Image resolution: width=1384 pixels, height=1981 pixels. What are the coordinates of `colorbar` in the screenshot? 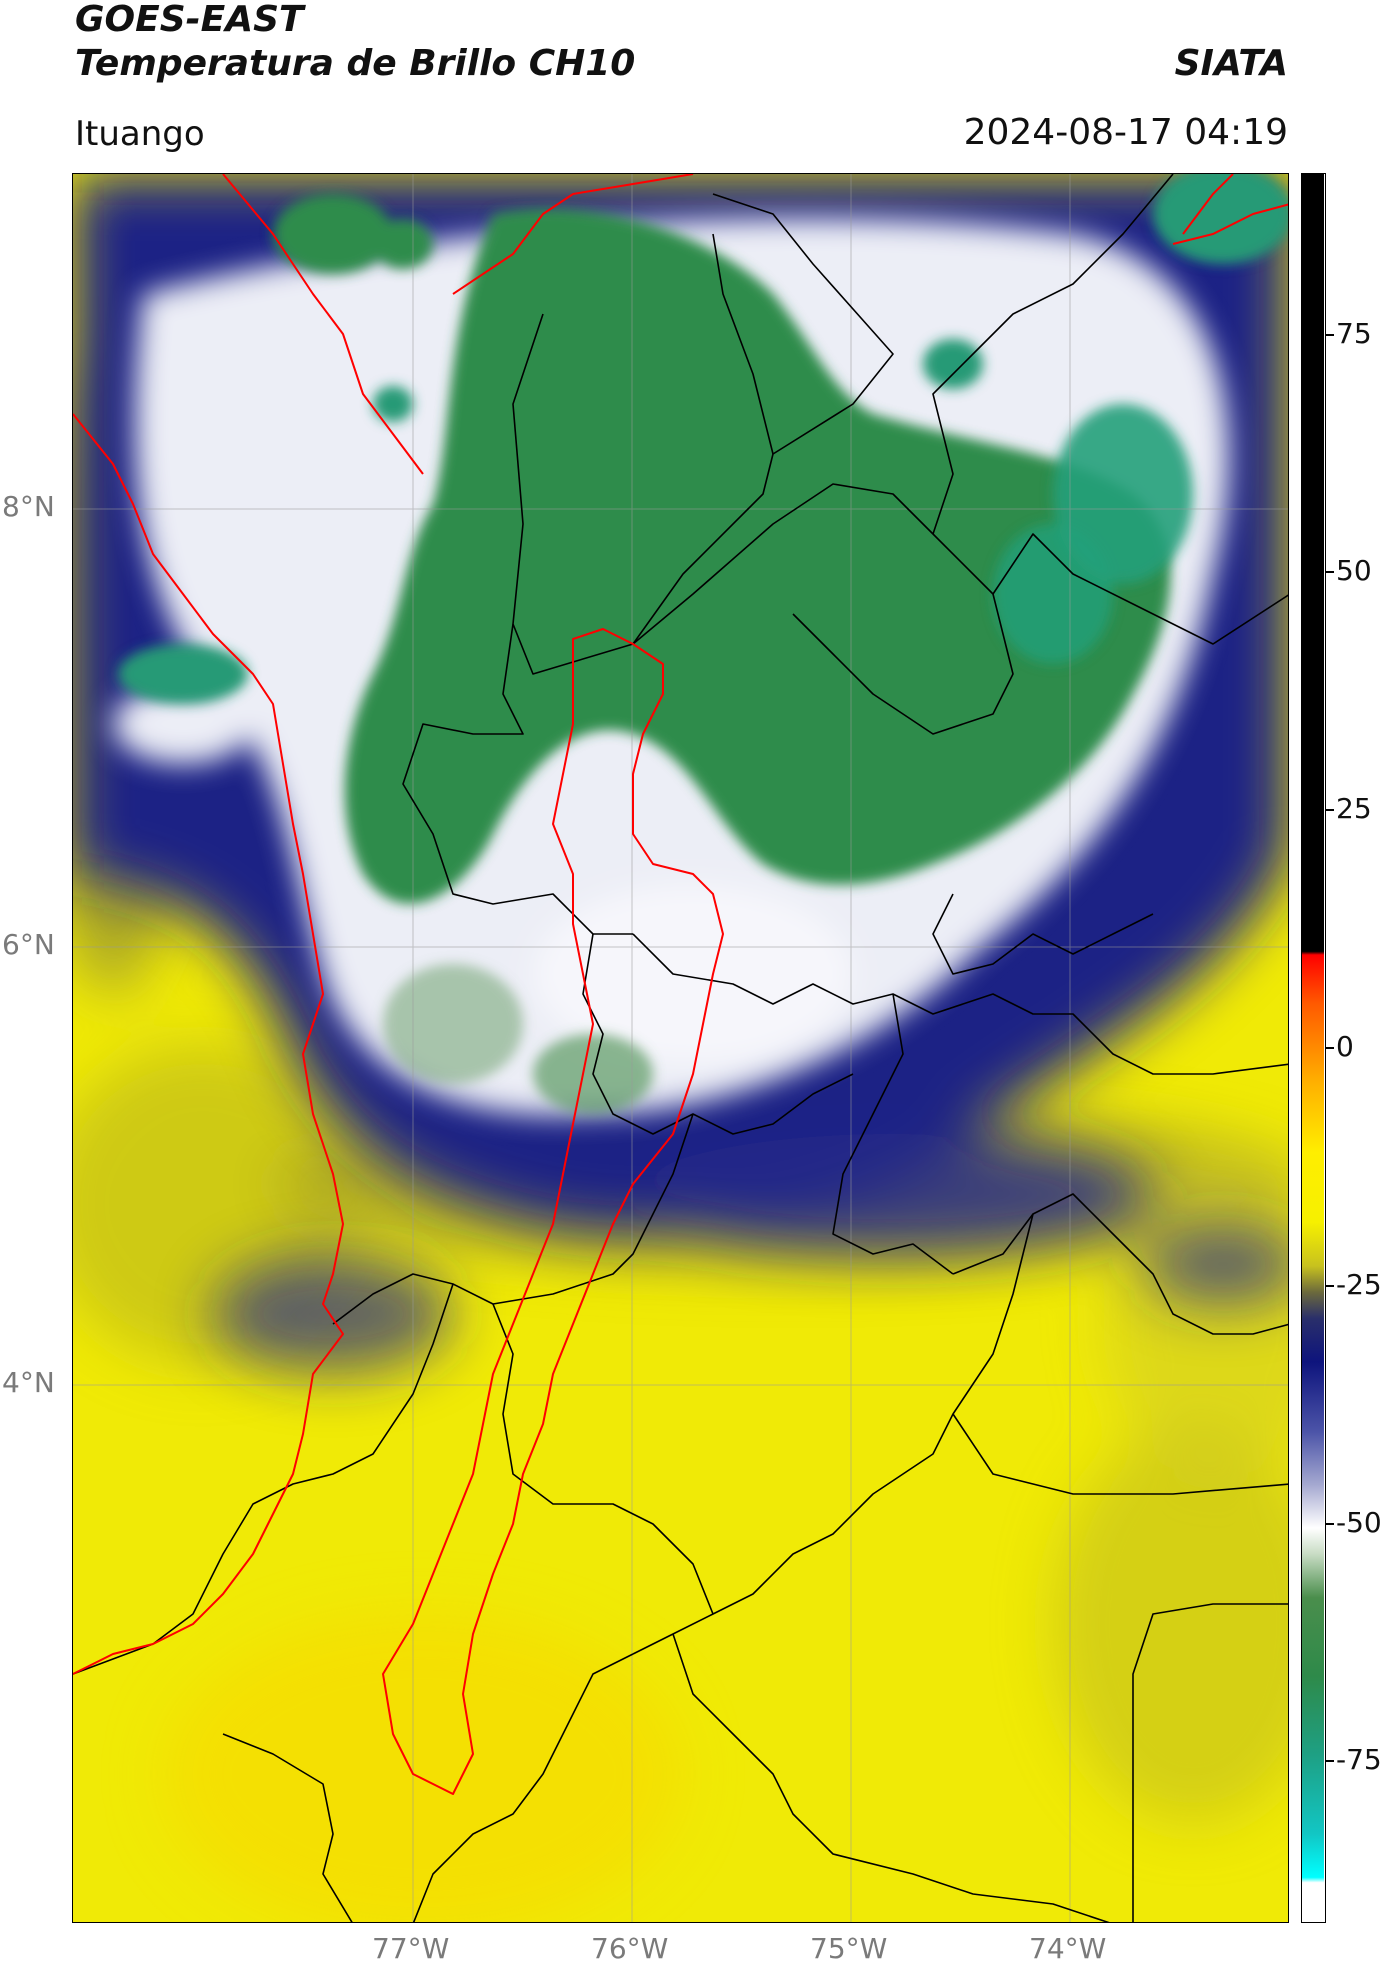 It's located at (1313, 1048).